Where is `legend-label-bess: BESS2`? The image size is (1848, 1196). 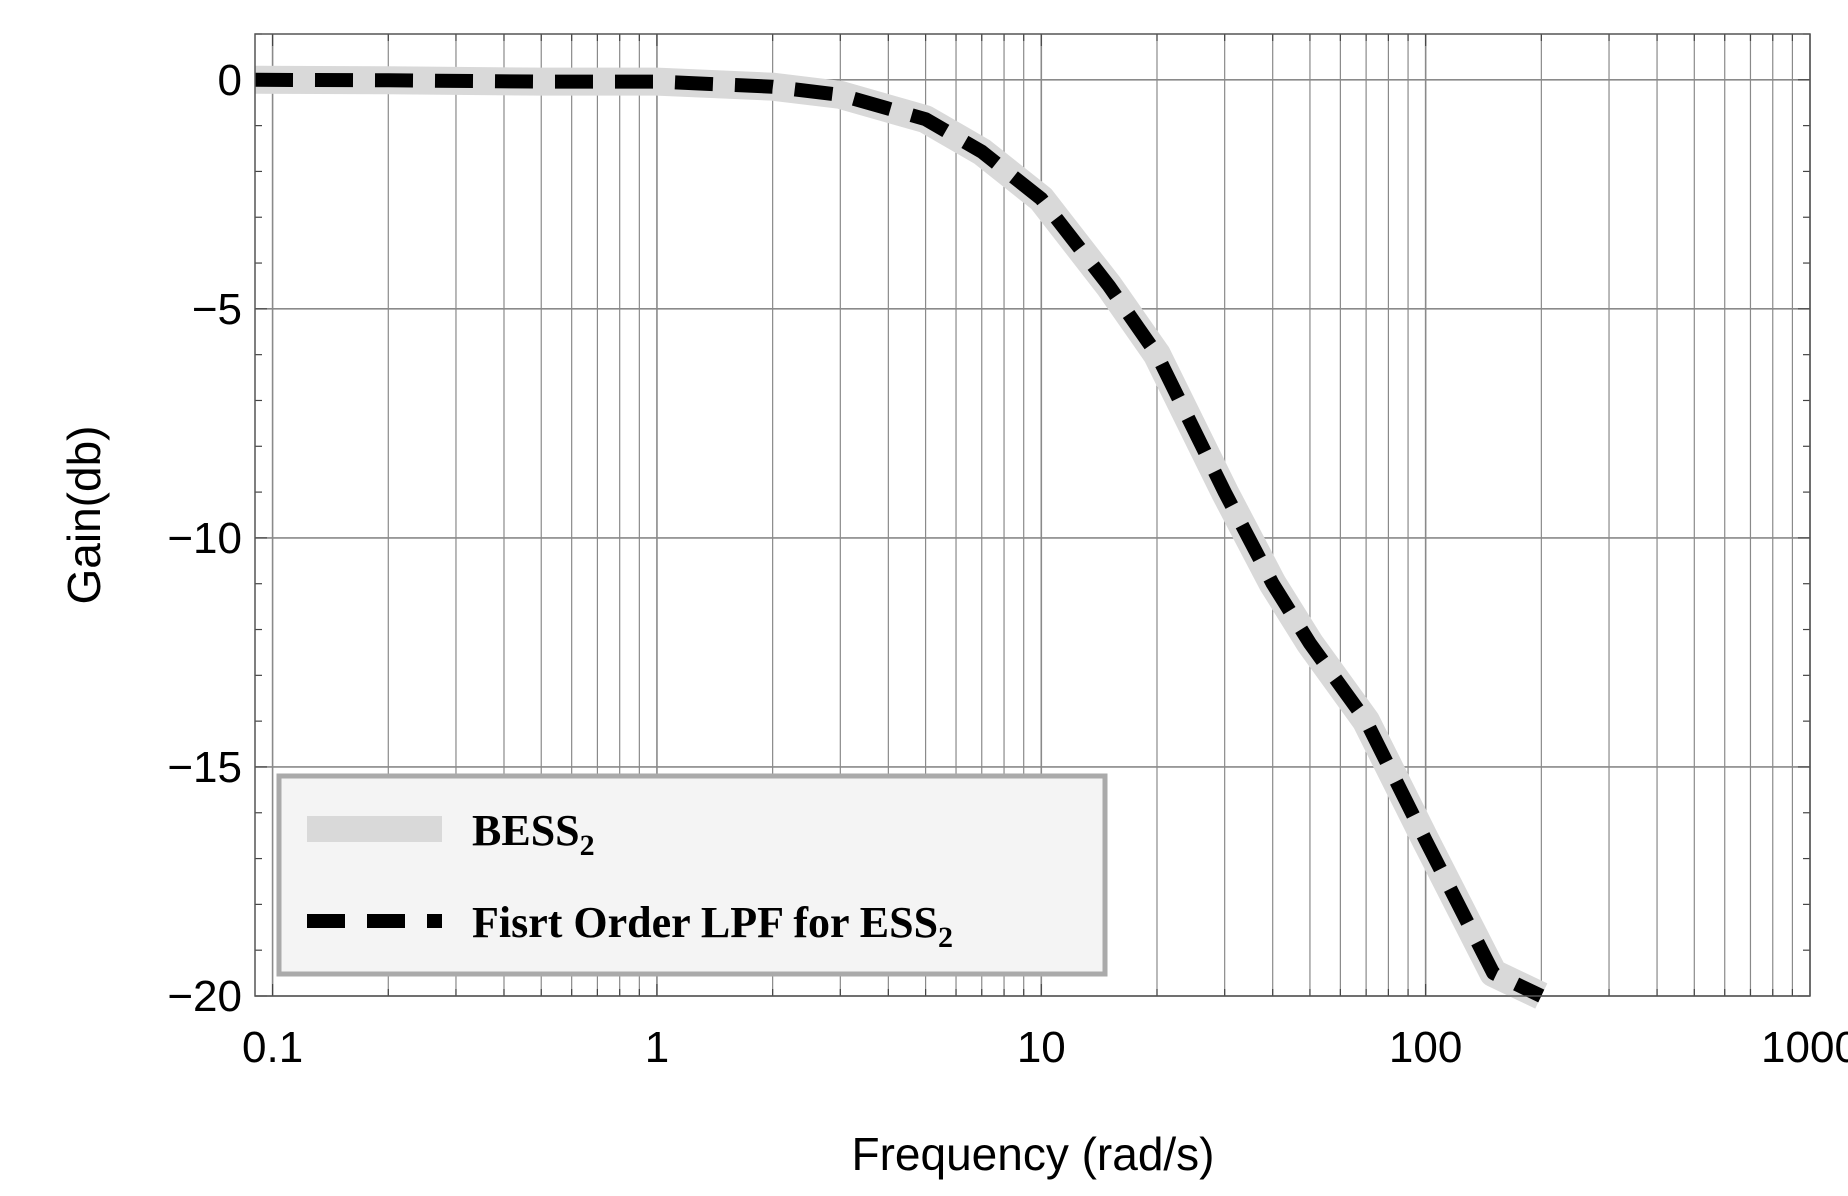
legend-label-bess: BESS2 is located at coordinates (533, 834).